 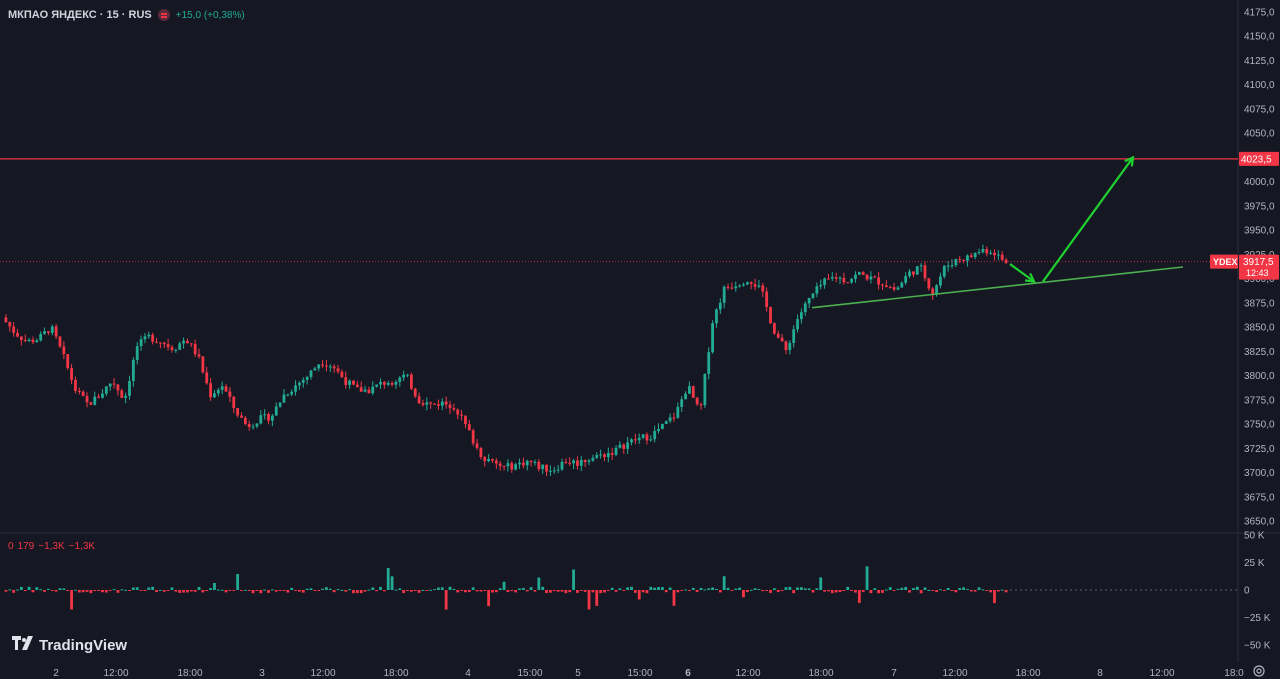 What do you see at coordinates (56, 673) in the screenshot?
I see `time-tick-label: 2` at bounding box center [56, 673].